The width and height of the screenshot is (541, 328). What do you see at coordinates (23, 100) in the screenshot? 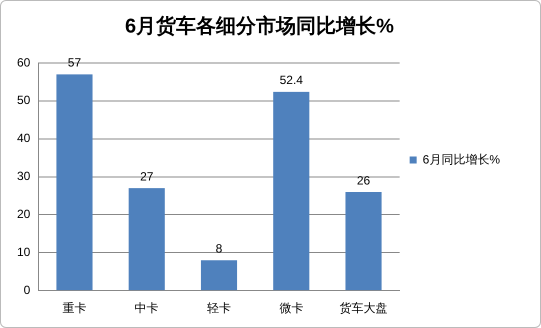
I see `y-tick-label: 50` at bounding box center [23, 100].